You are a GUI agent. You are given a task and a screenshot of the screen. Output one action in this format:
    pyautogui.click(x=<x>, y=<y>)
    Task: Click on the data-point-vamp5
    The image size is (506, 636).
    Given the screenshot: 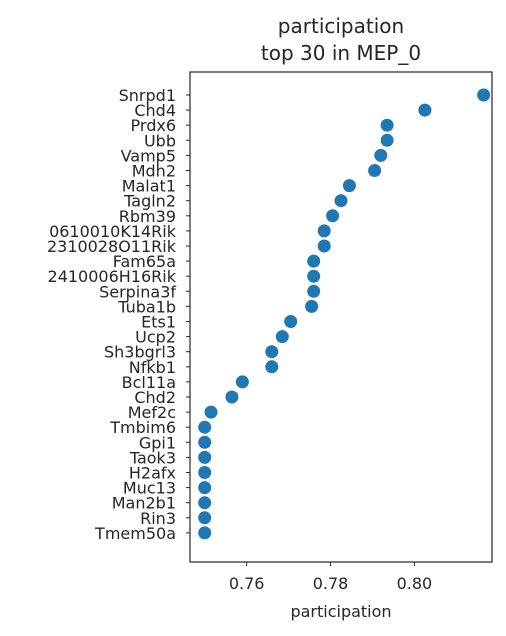 What is the action you would take?
    pyautogui.click(x=381, y=155)
    